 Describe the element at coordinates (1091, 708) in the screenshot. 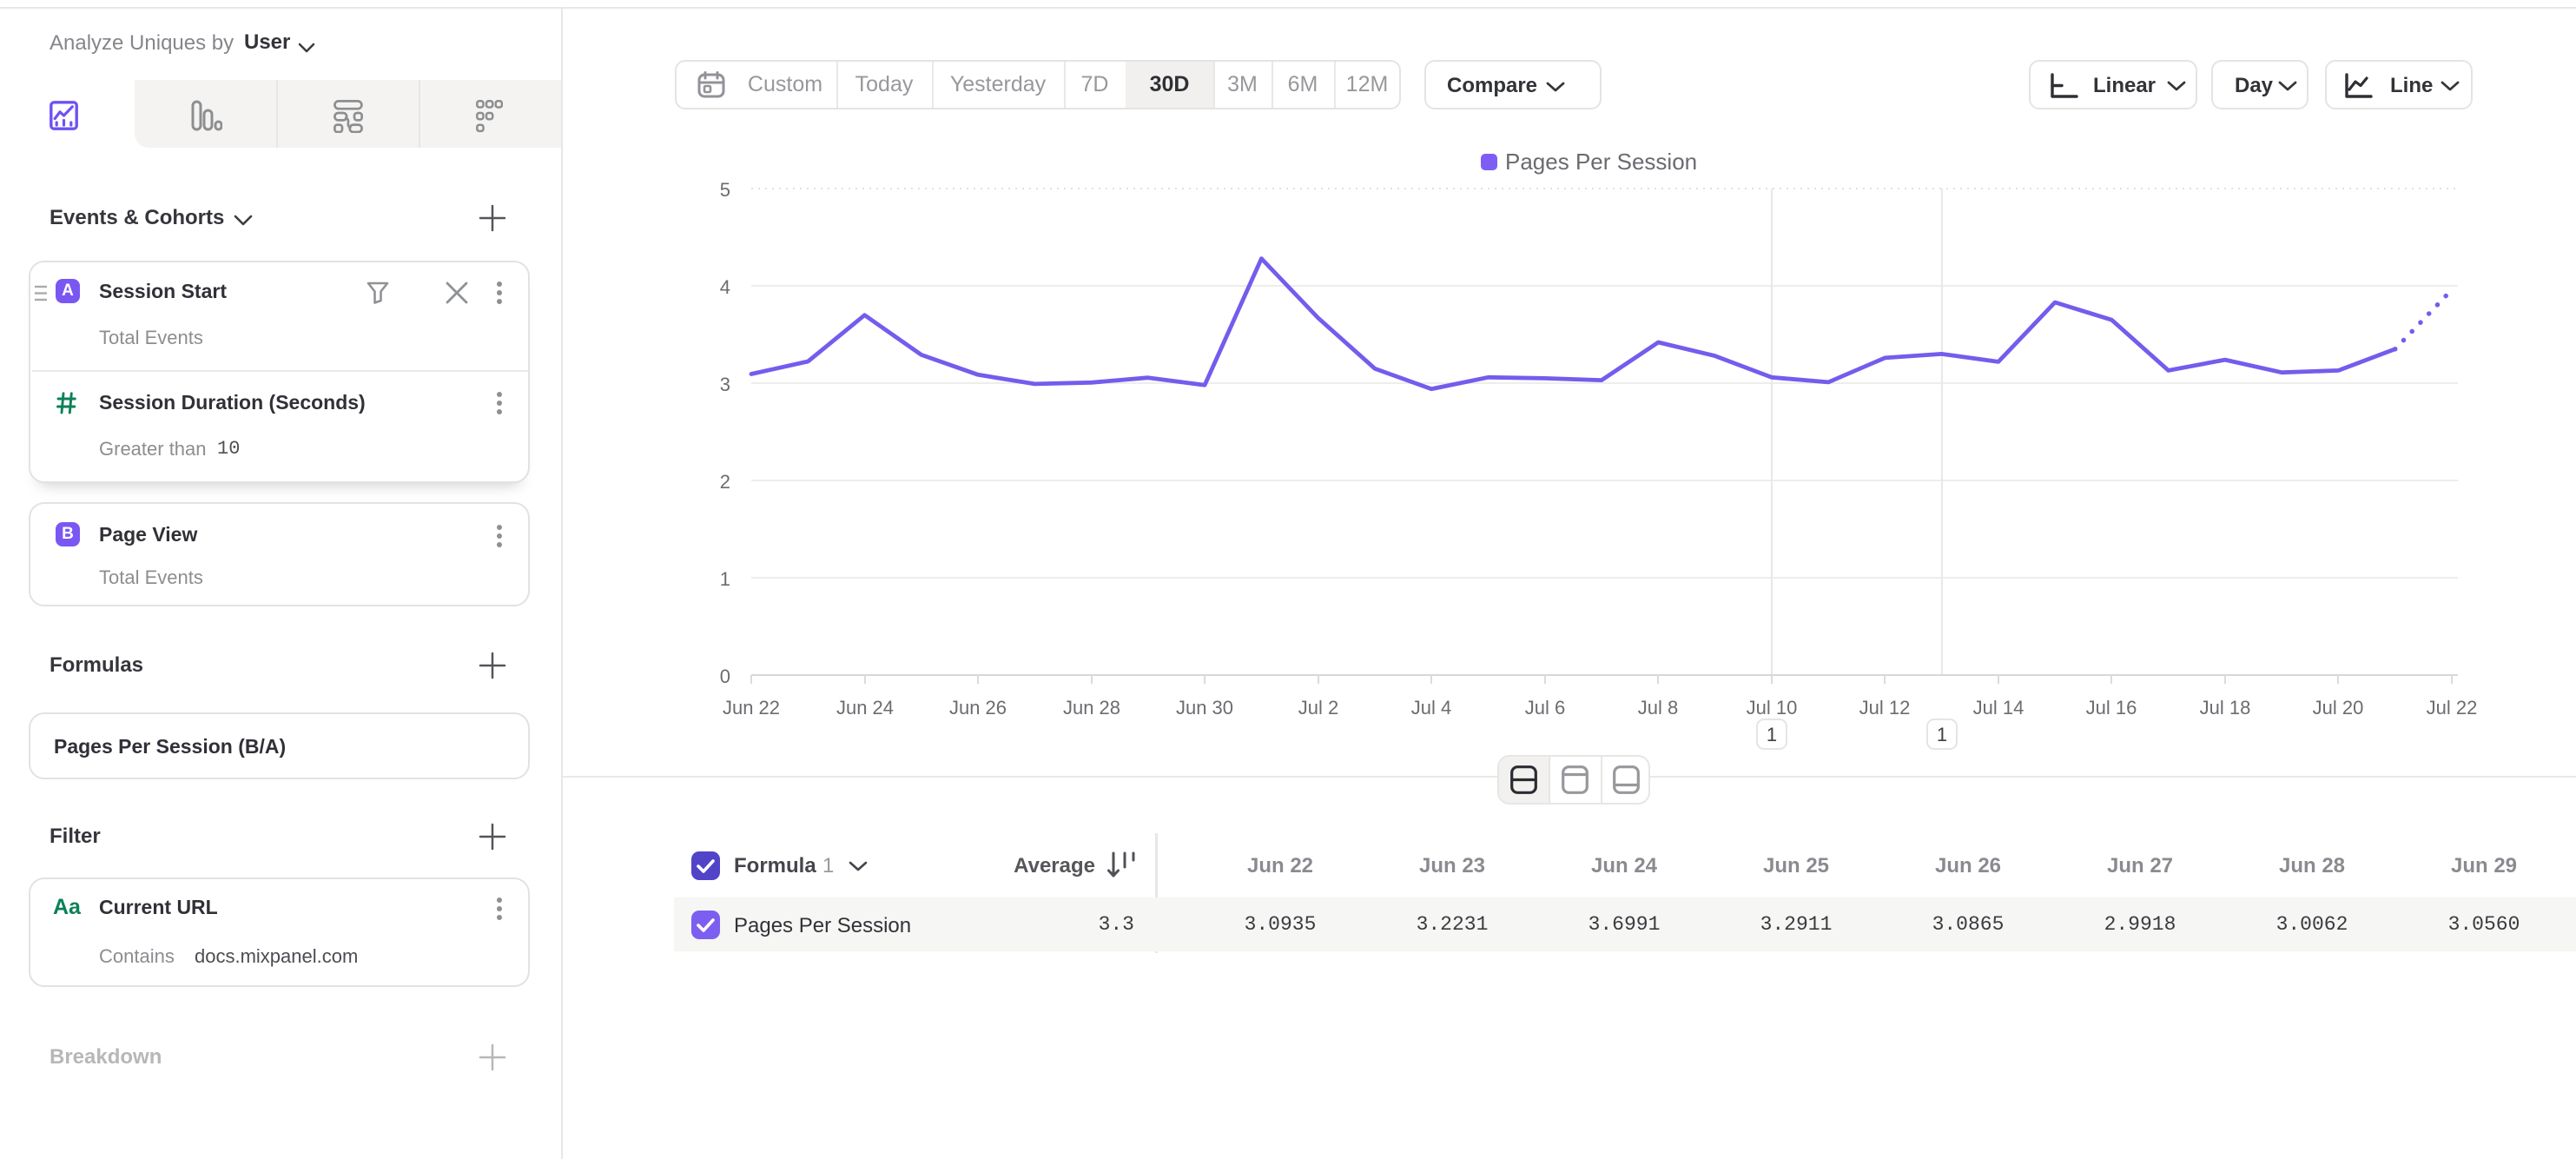

I see `svg-text: Jun 28` at that location.